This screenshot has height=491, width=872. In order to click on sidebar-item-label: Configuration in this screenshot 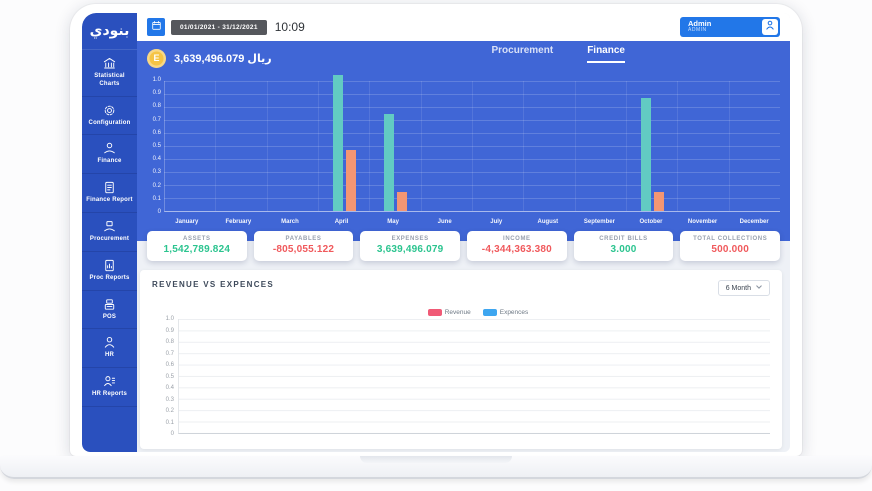, I will do `click(109, 122)`.